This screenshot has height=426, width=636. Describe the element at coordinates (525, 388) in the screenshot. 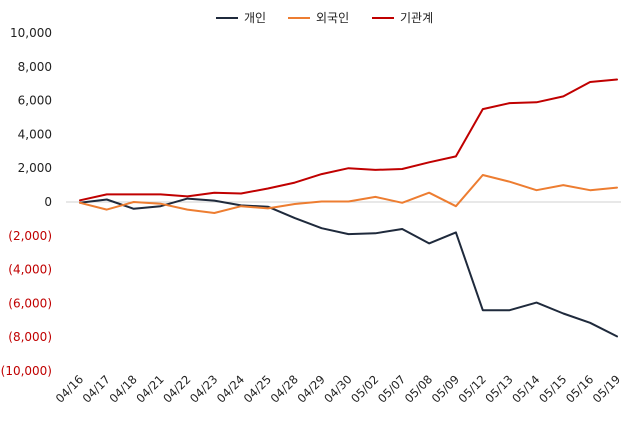

I see `x-tick-label: 05/14` at that location.